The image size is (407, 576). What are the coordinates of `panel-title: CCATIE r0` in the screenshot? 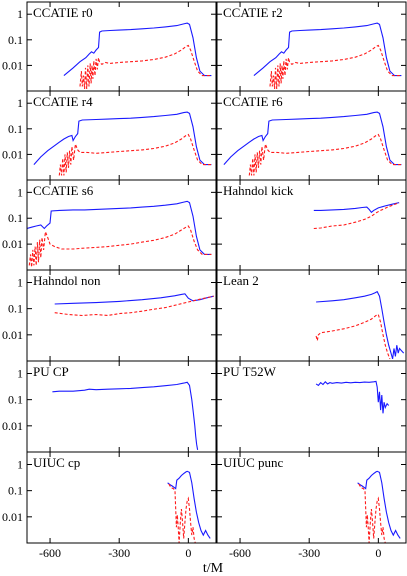 It's located at (63, 12).